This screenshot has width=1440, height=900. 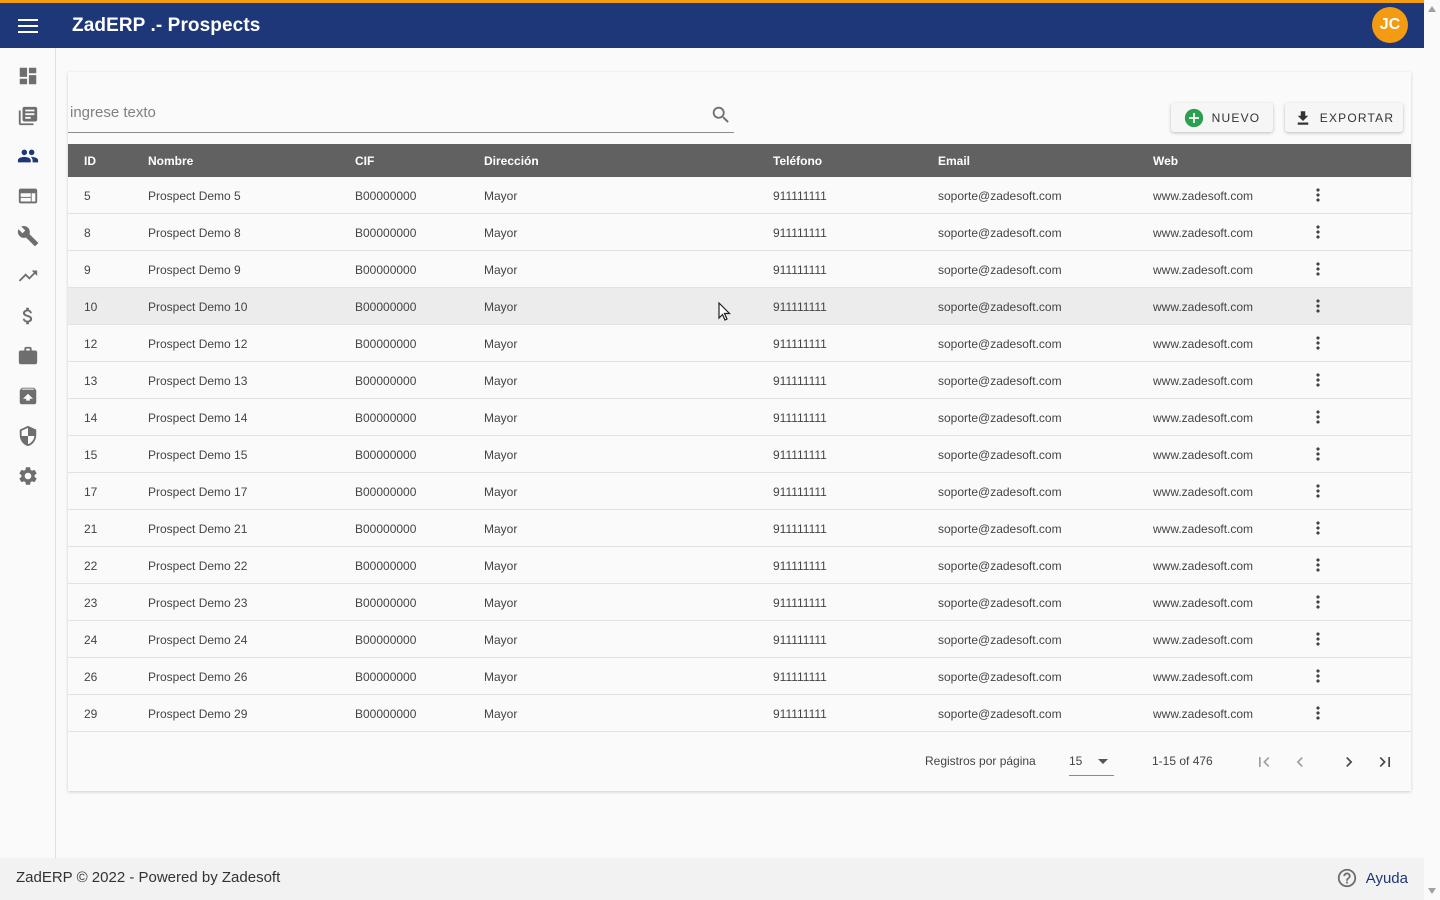 I want to click on column-header-nombre: Nombre, so click(x=171, y=160).